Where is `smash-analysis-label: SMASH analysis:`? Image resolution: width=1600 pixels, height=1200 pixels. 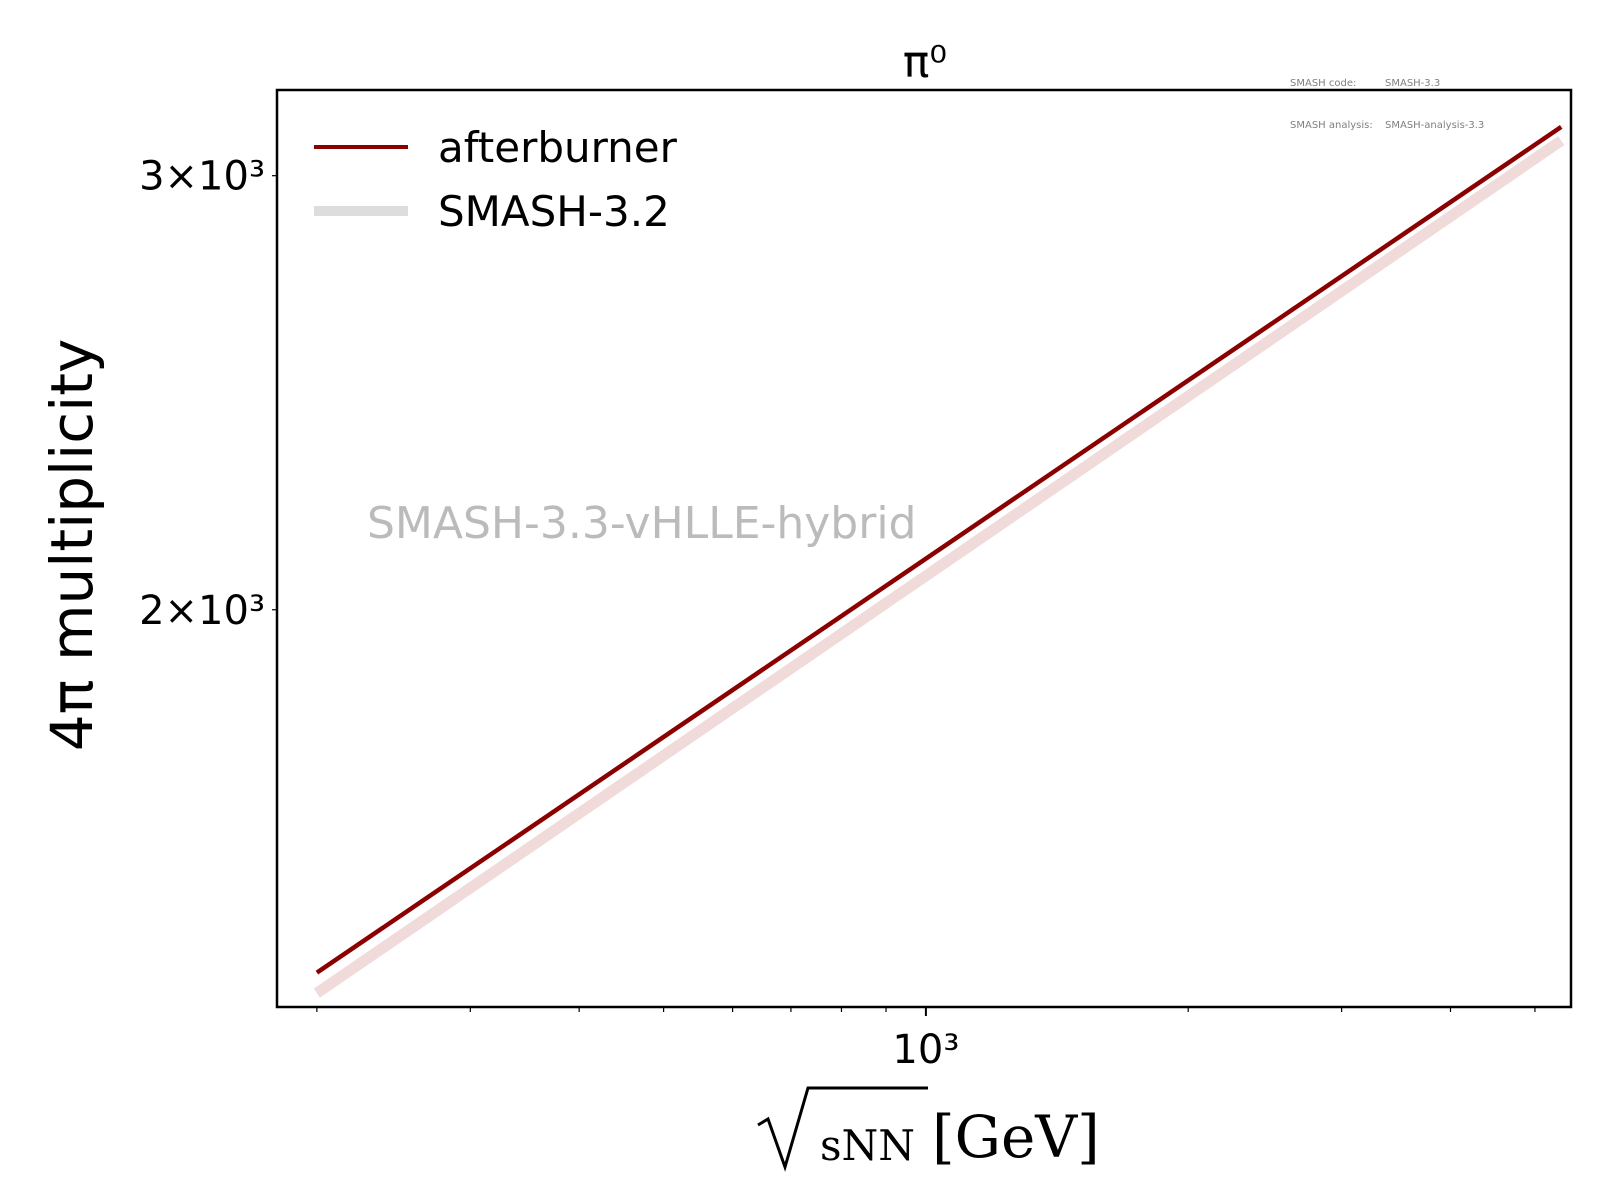 smash-analysis-label: SMASH analysis: is located at coordinates (1331, 125).